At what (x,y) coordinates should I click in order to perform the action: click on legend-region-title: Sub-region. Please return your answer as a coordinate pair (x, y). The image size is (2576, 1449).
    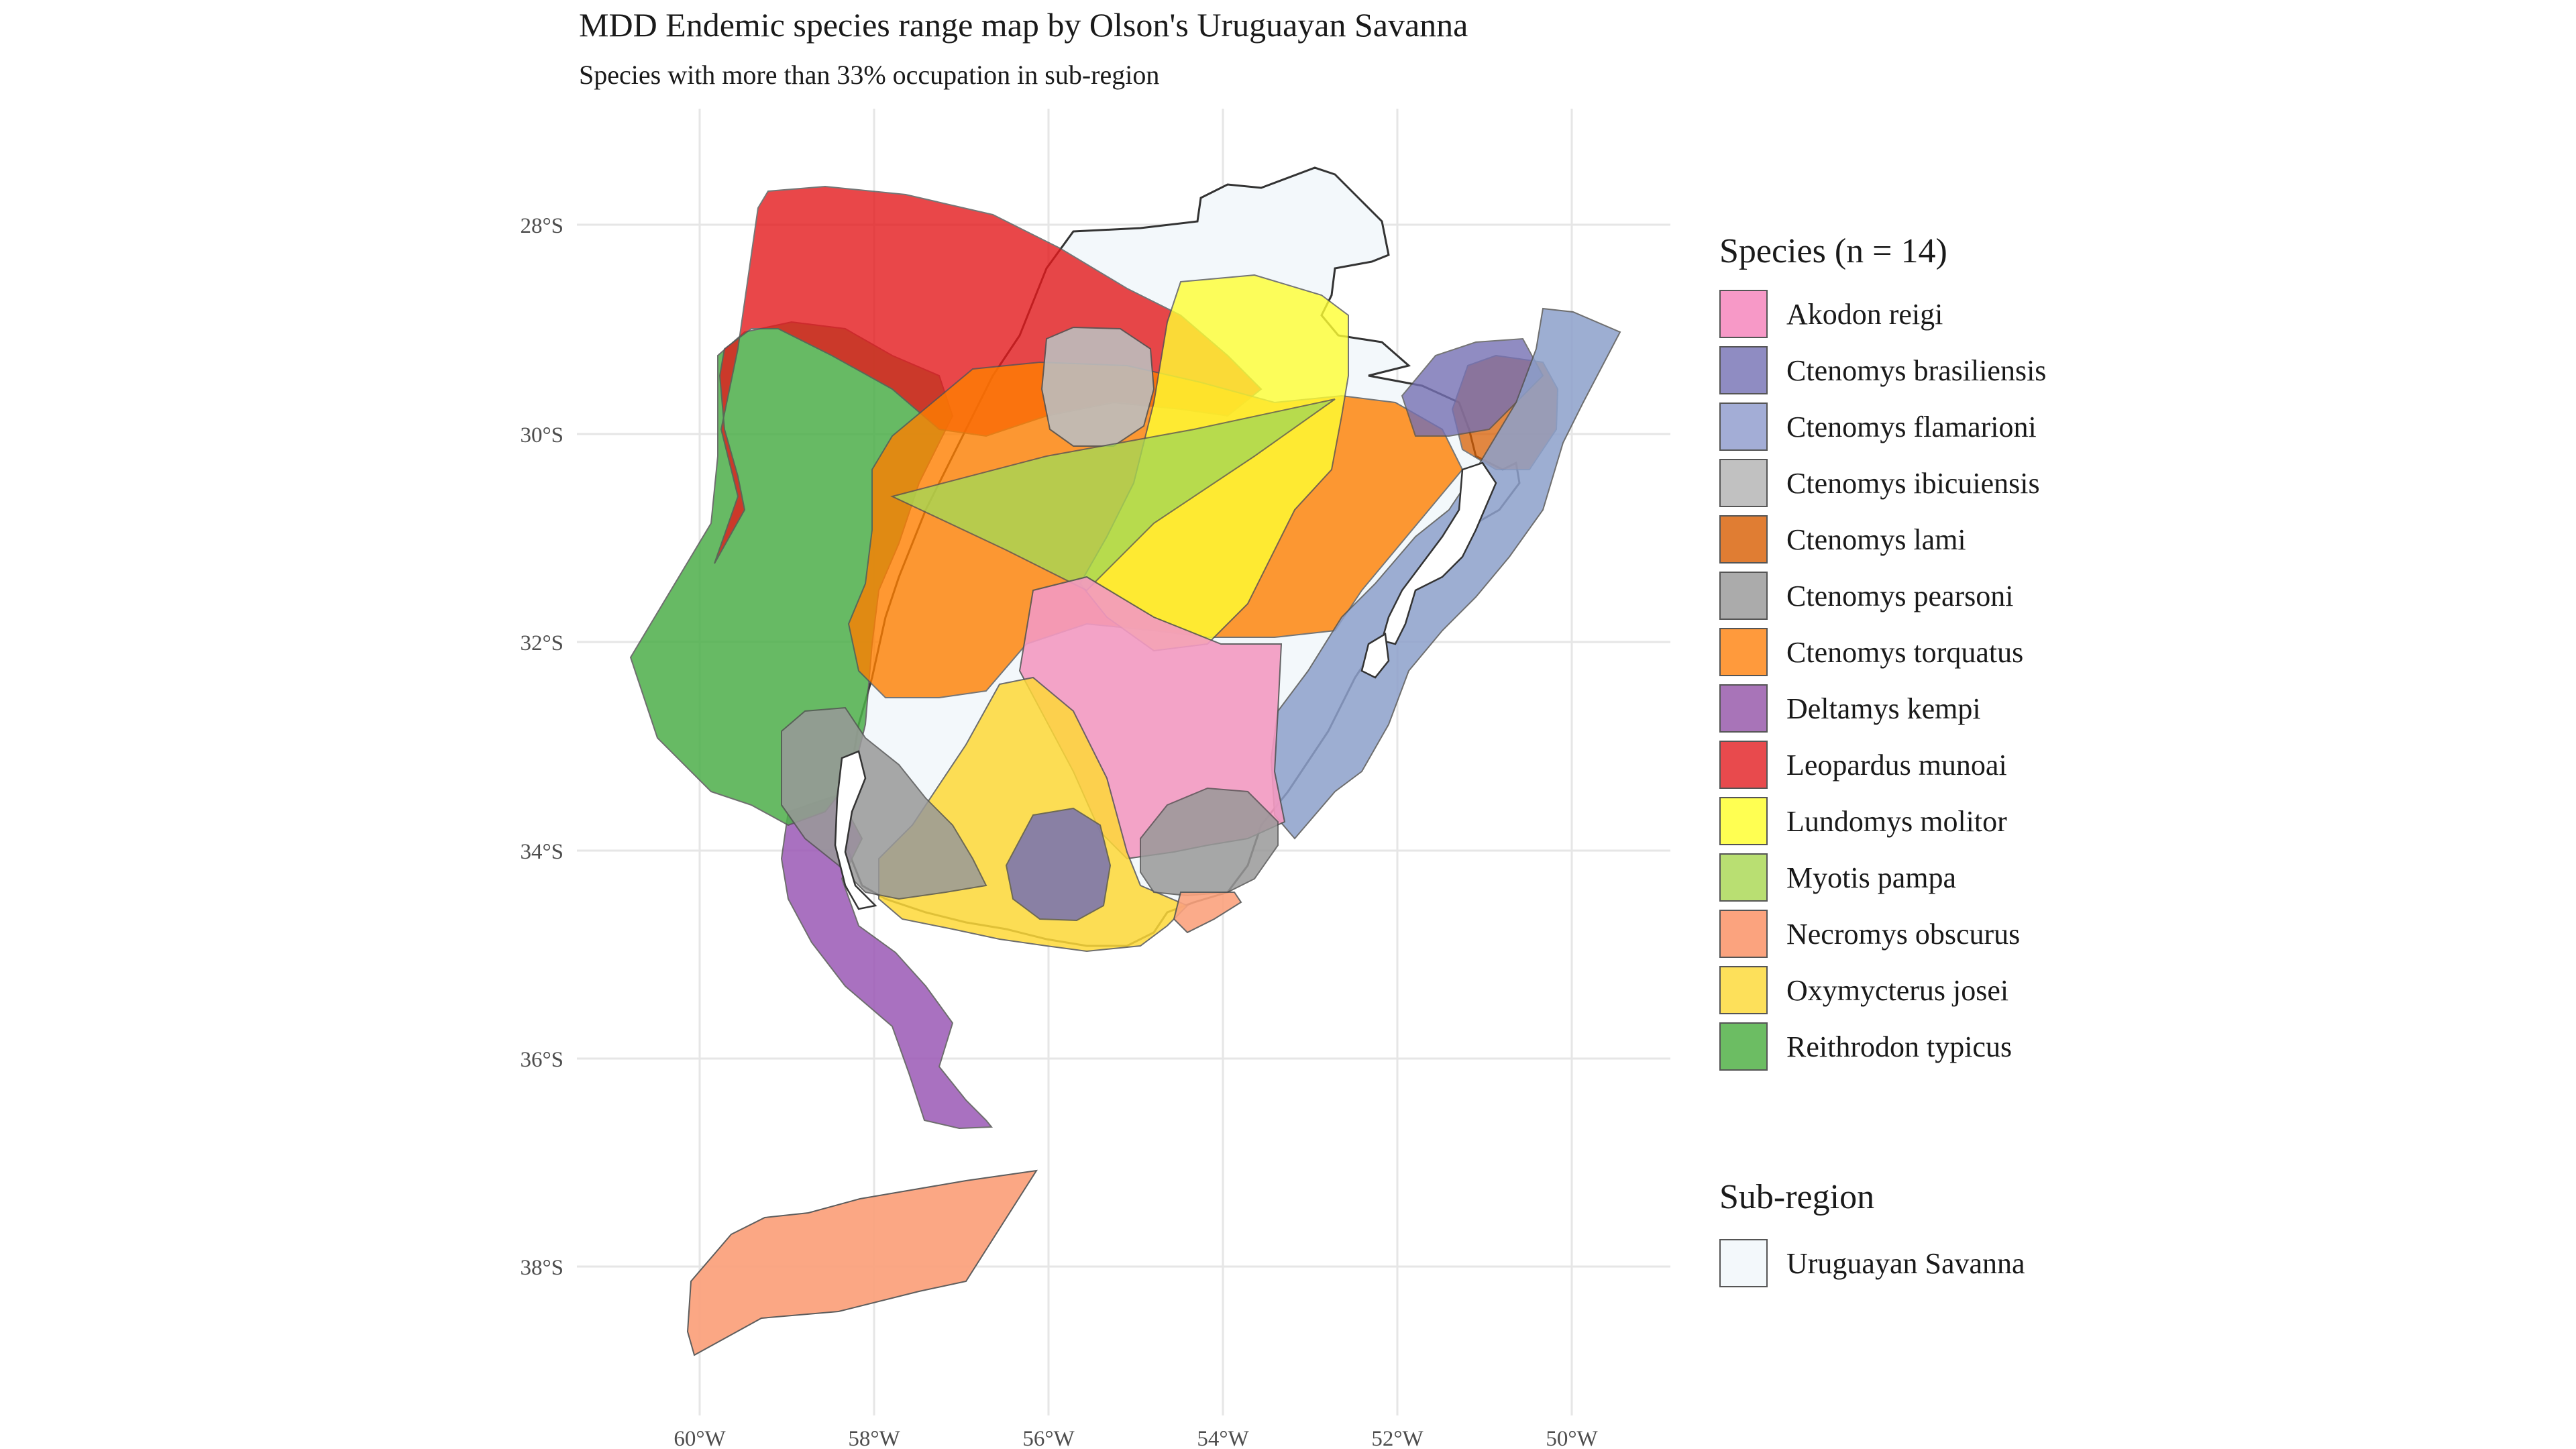
    Looking at the image, I should click on (1797, 1197).